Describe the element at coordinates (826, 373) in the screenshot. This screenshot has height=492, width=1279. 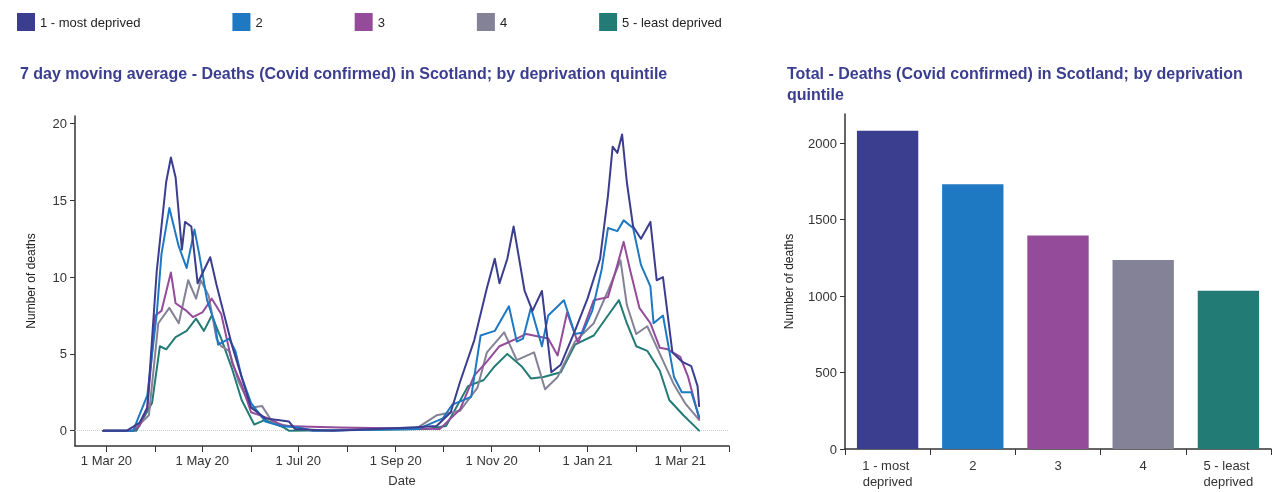
I see `y-tick-label: 500` at that location.